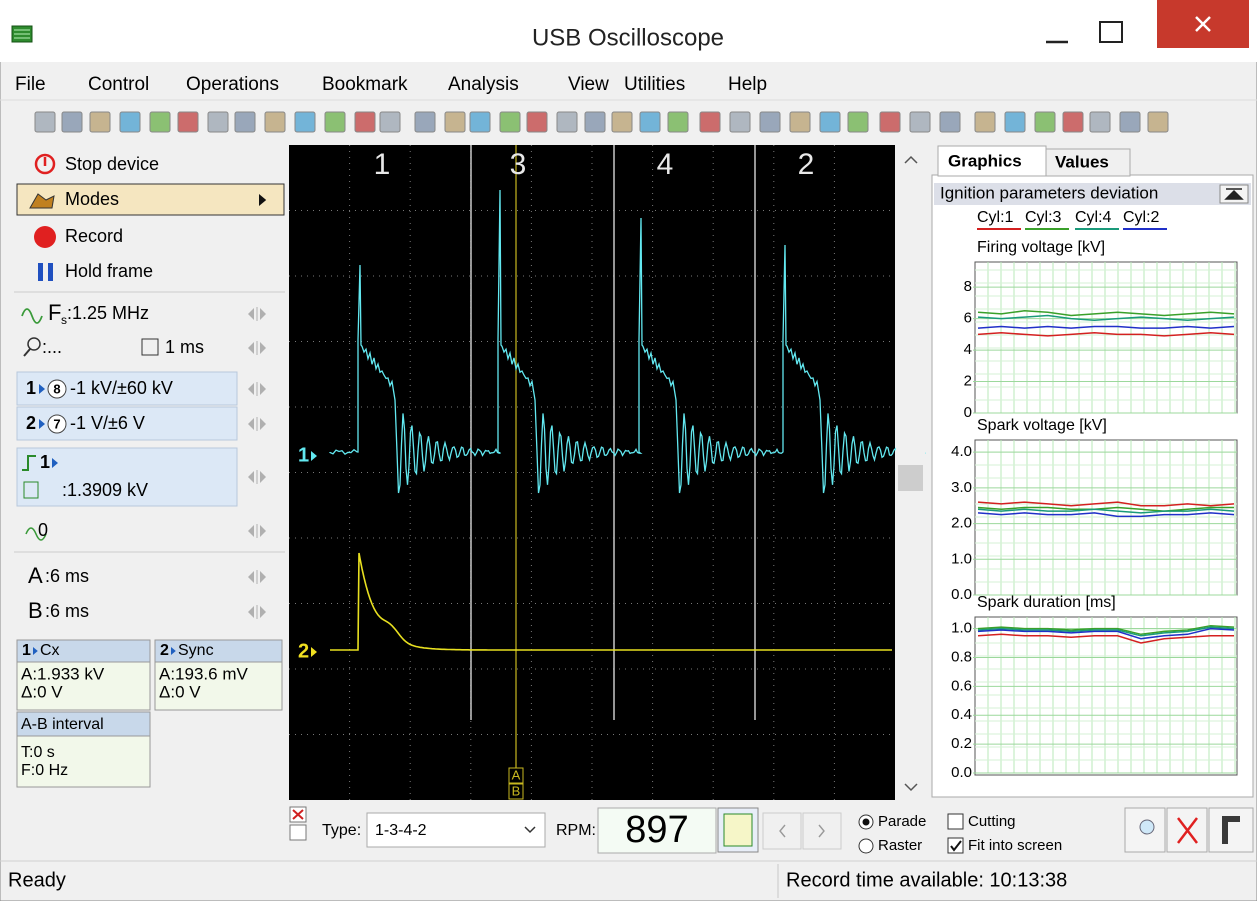 The height and width of the screenshot is (901, 1257). I want to click on zoom-icon-handle, so click(27, 352).